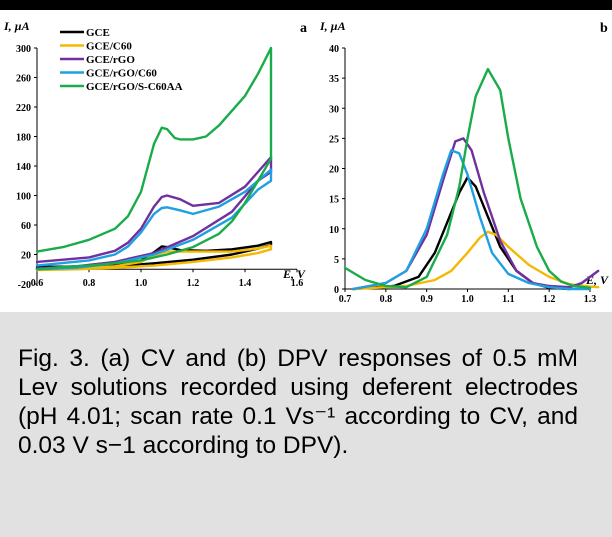 The width and height of the screenshot is (612, 537). I want to click on panel-b-ylabel: I, µA, so click(332, 26).